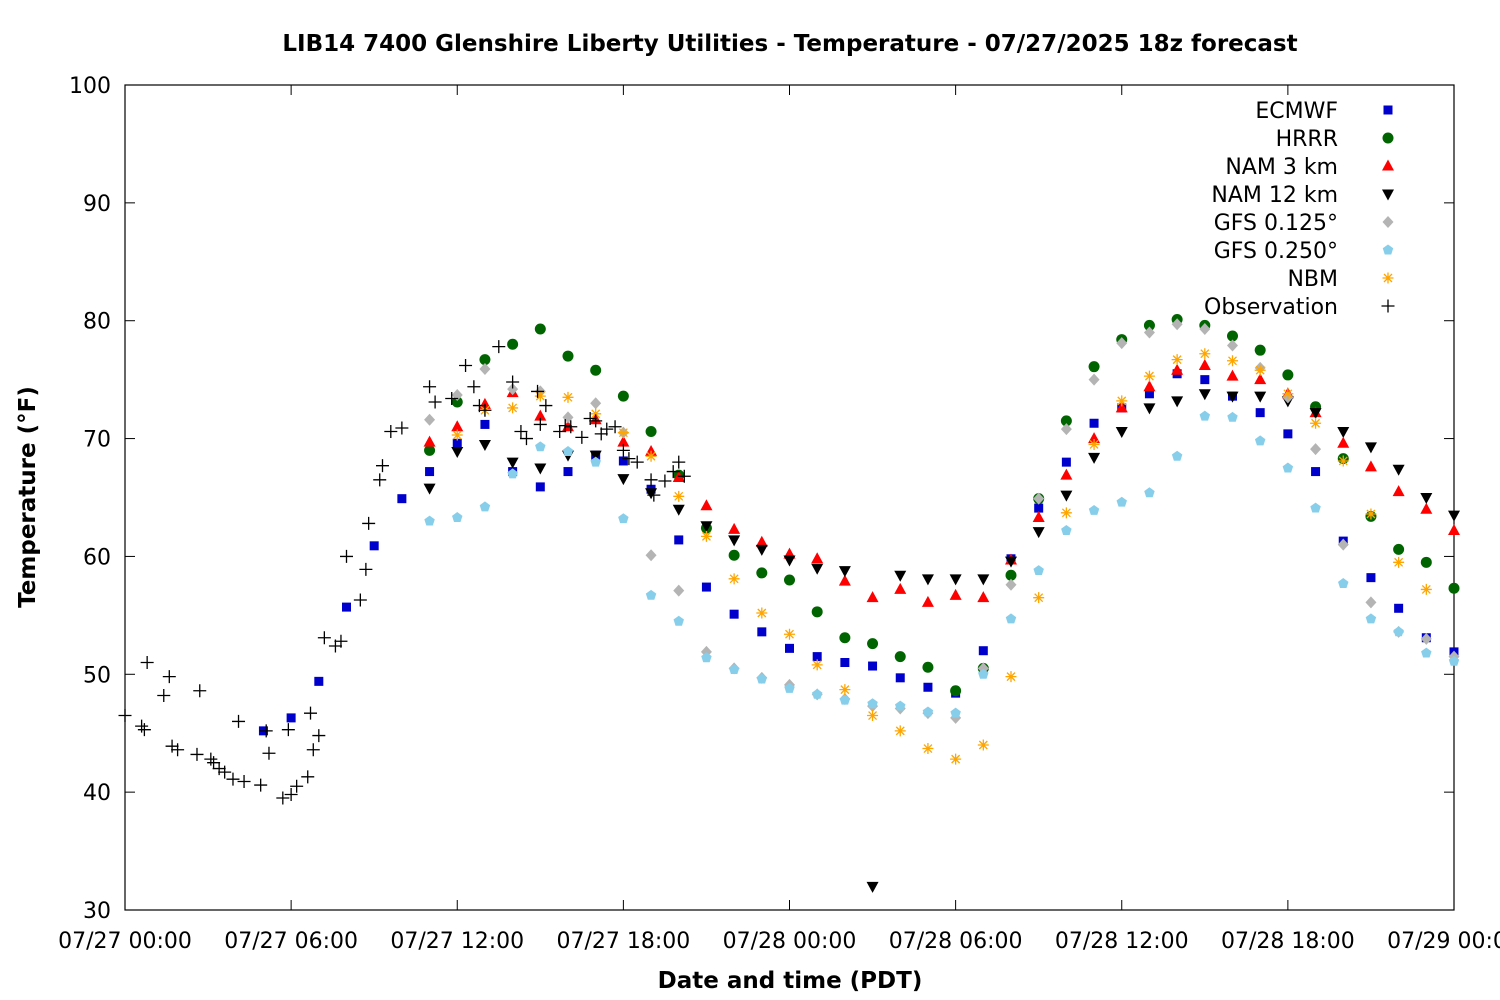 This screenshot has width=1500, height=1000. What do you see at coordinates (1276, 223) in the screenshot?
I see `legend-label: GFS 0.125°` at bounding box center [1276, 223].